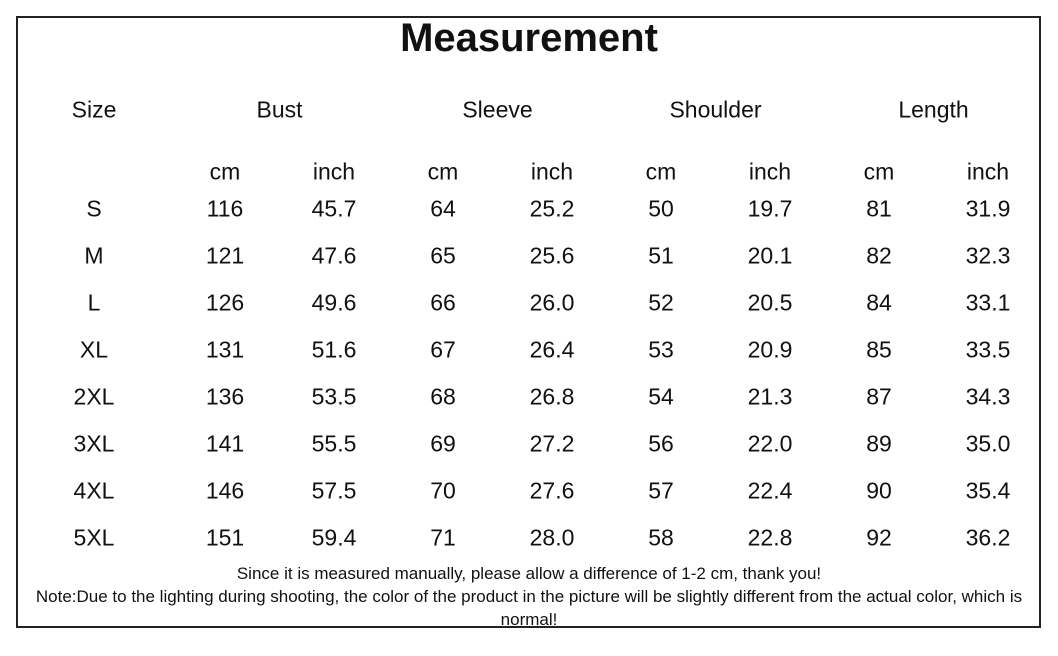 This screenshot has height=656, width=1058. I want to click on cell: 20.1, so click(770, 255).